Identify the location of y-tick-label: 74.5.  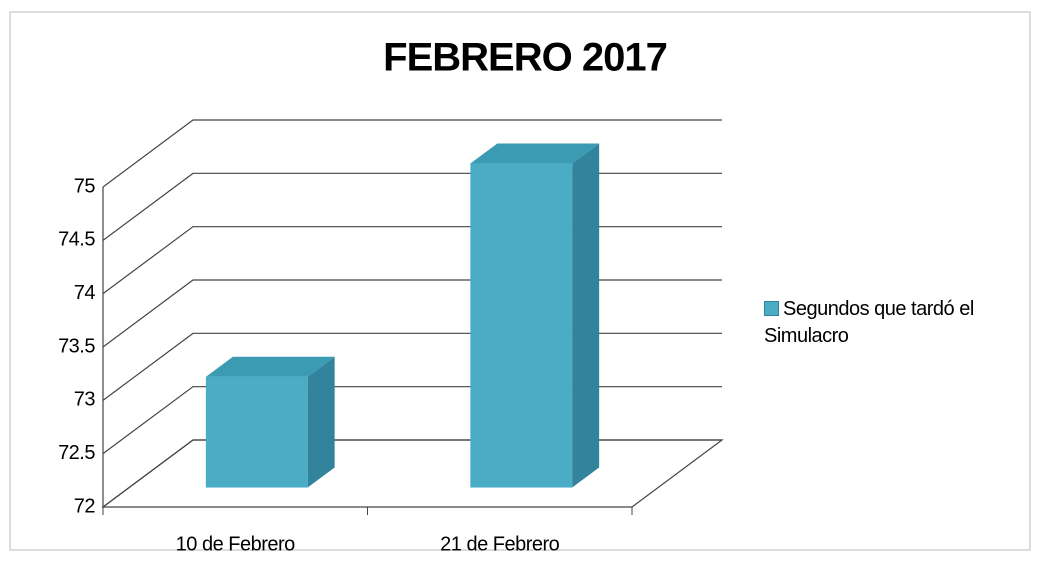
(76, 240).